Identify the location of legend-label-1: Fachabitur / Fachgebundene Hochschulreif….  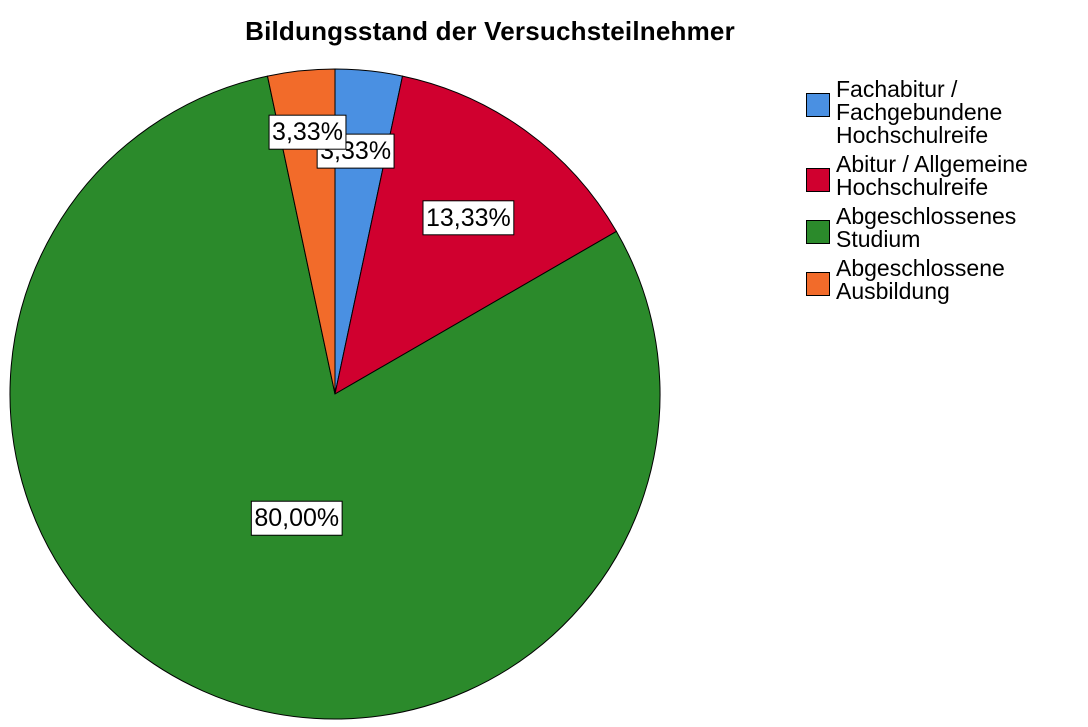
(919, 112).